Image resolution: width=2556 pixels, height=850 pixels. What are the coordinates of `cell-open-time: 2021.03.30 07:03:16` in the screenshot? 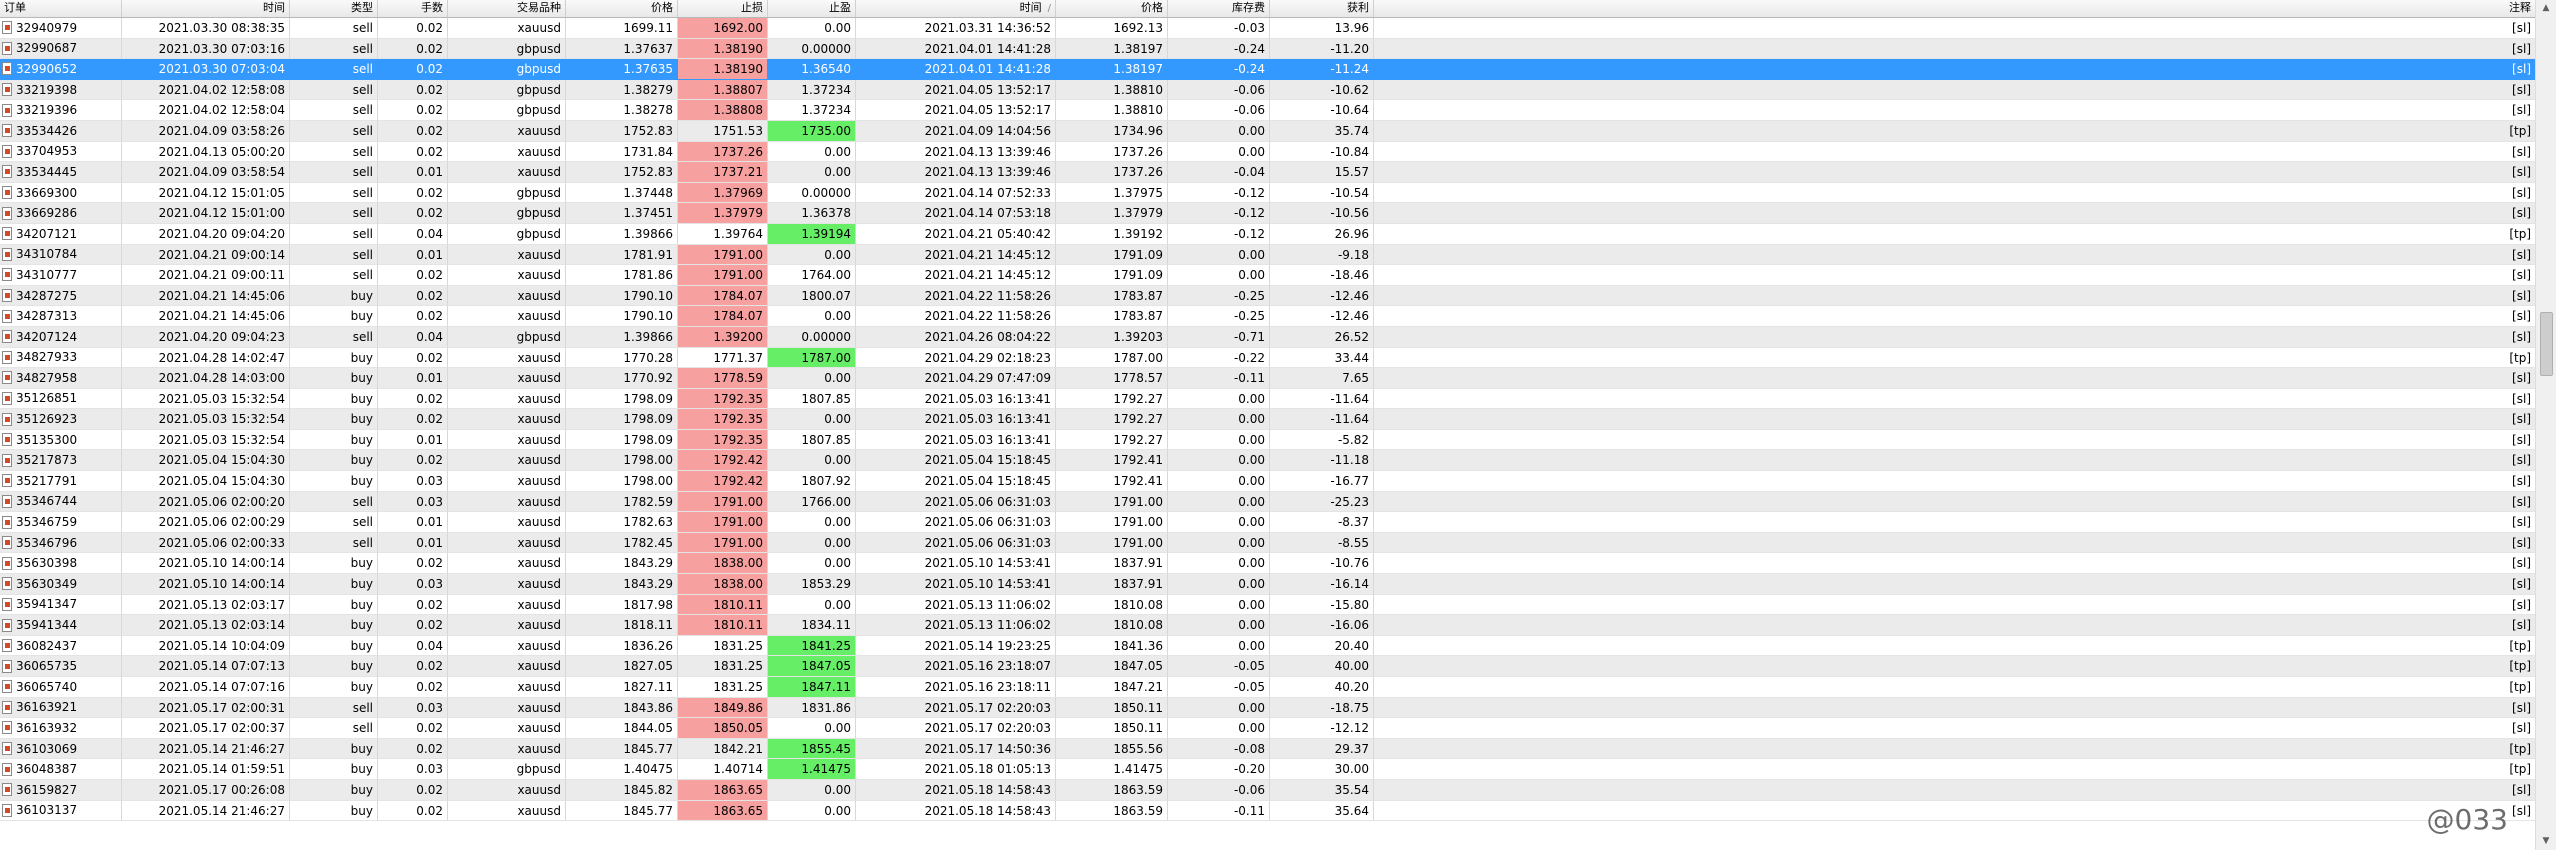 It's located at (206, 49).